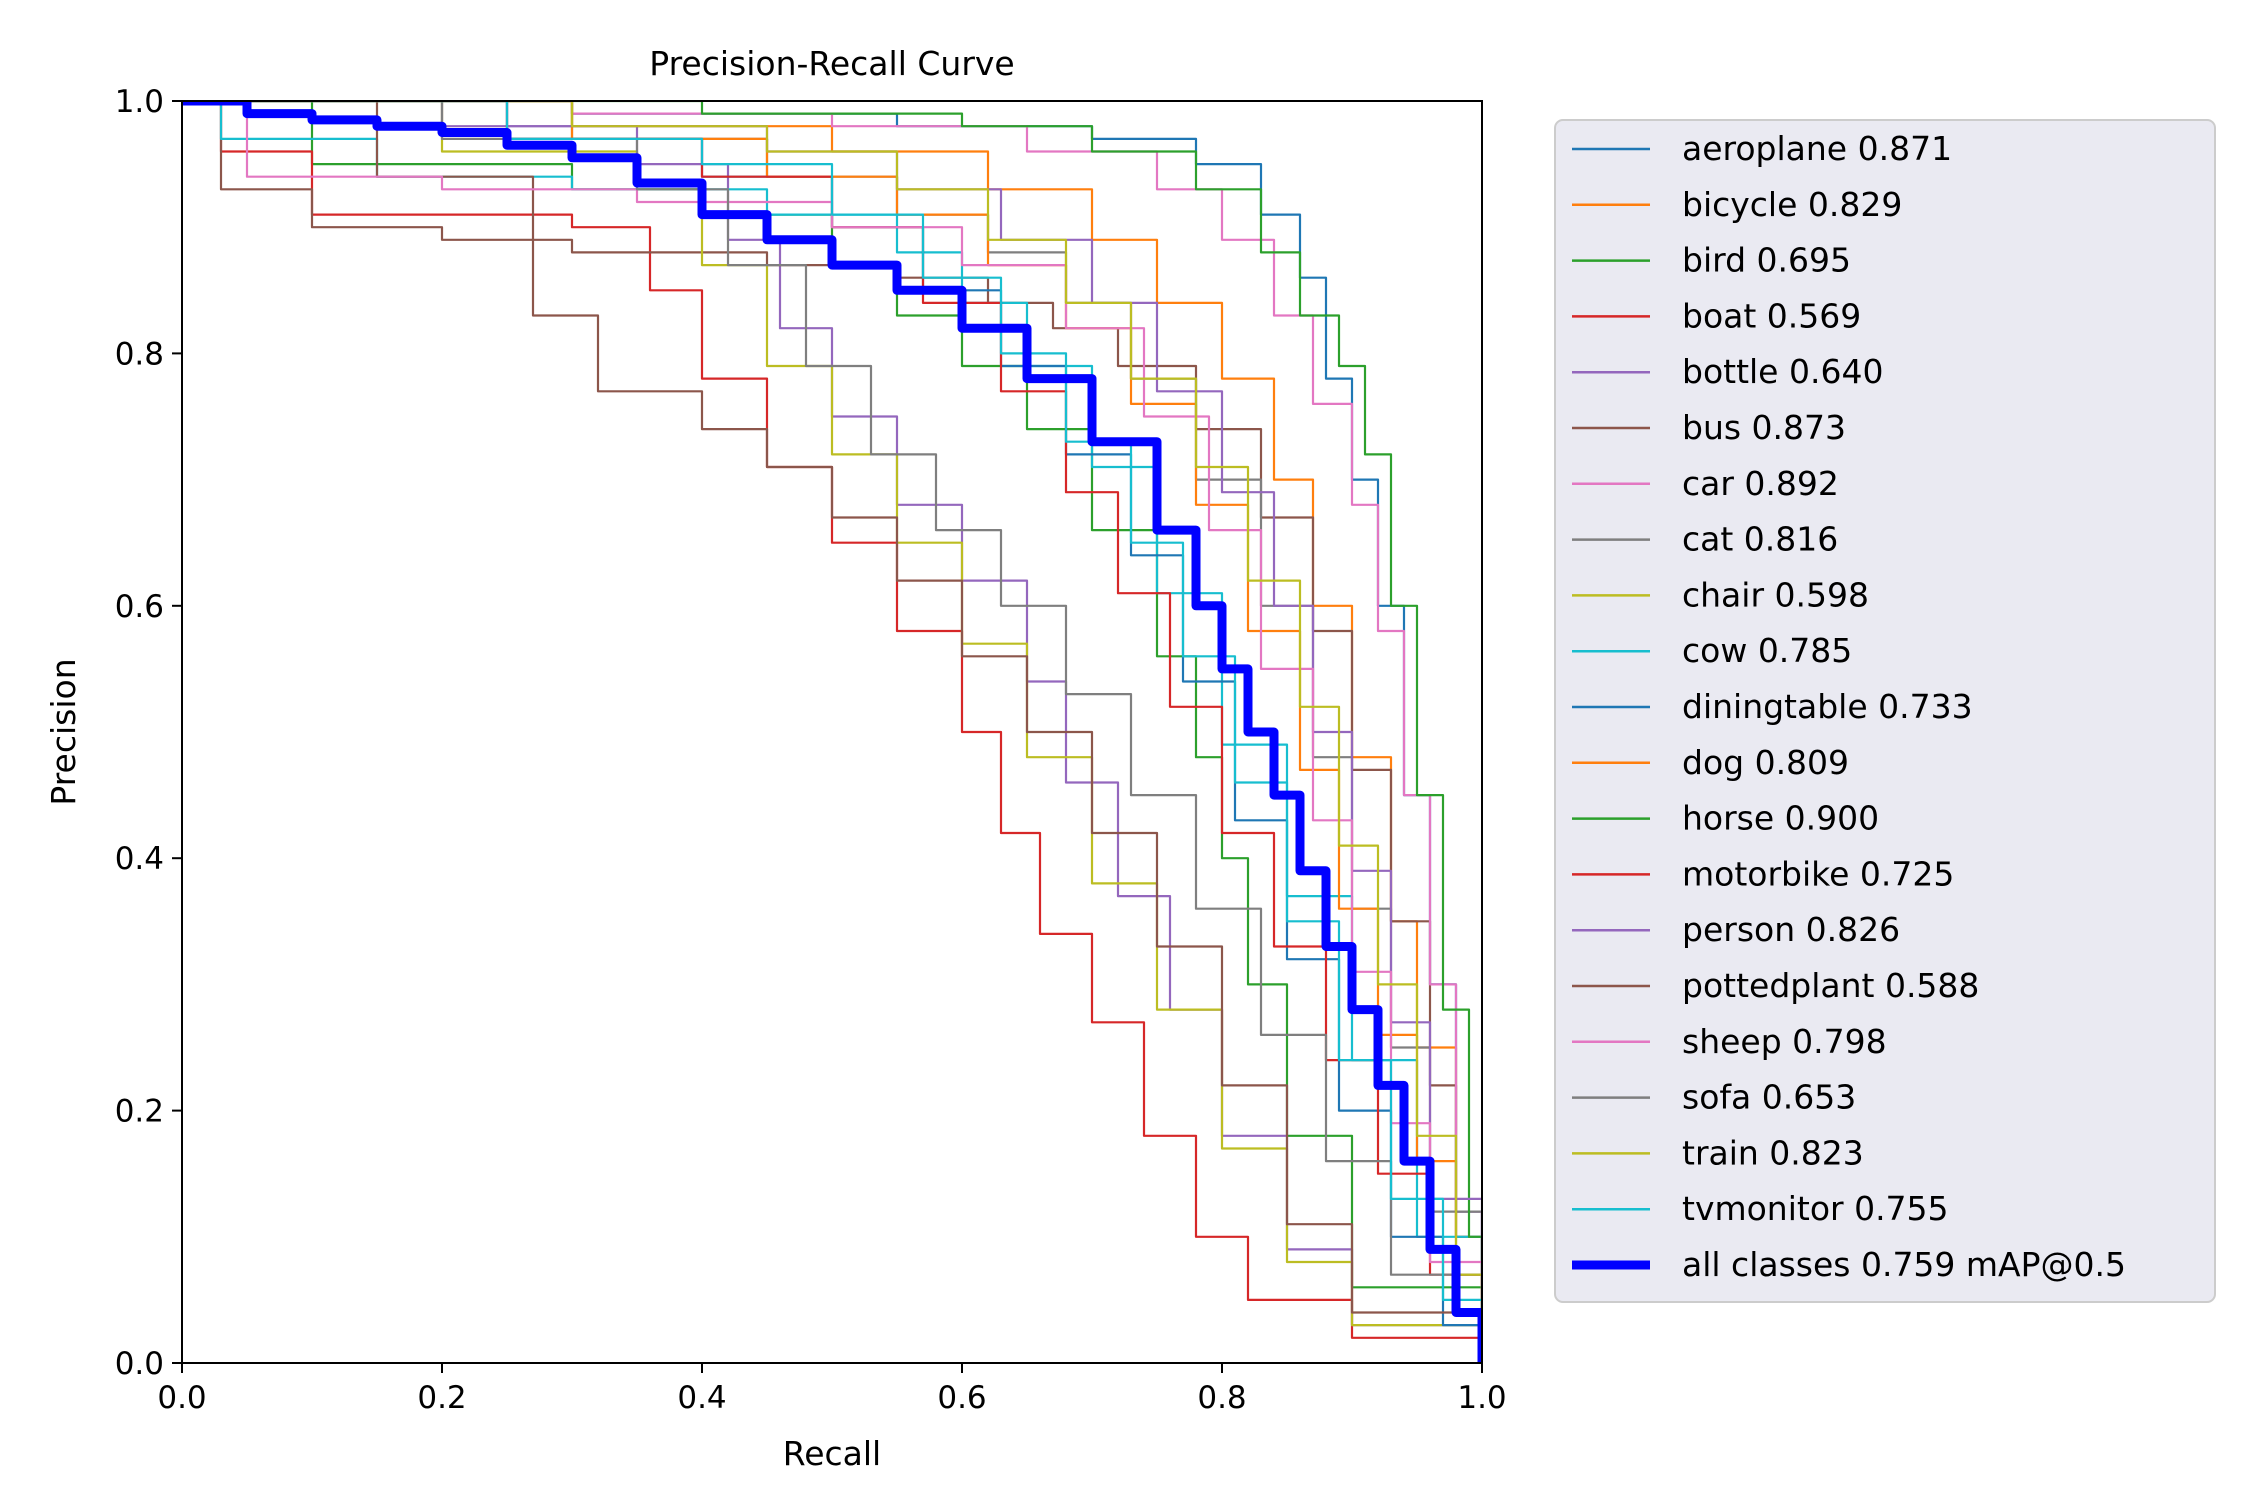  I want to click on x-tick-label: 0.8, so click(1221, 1398).